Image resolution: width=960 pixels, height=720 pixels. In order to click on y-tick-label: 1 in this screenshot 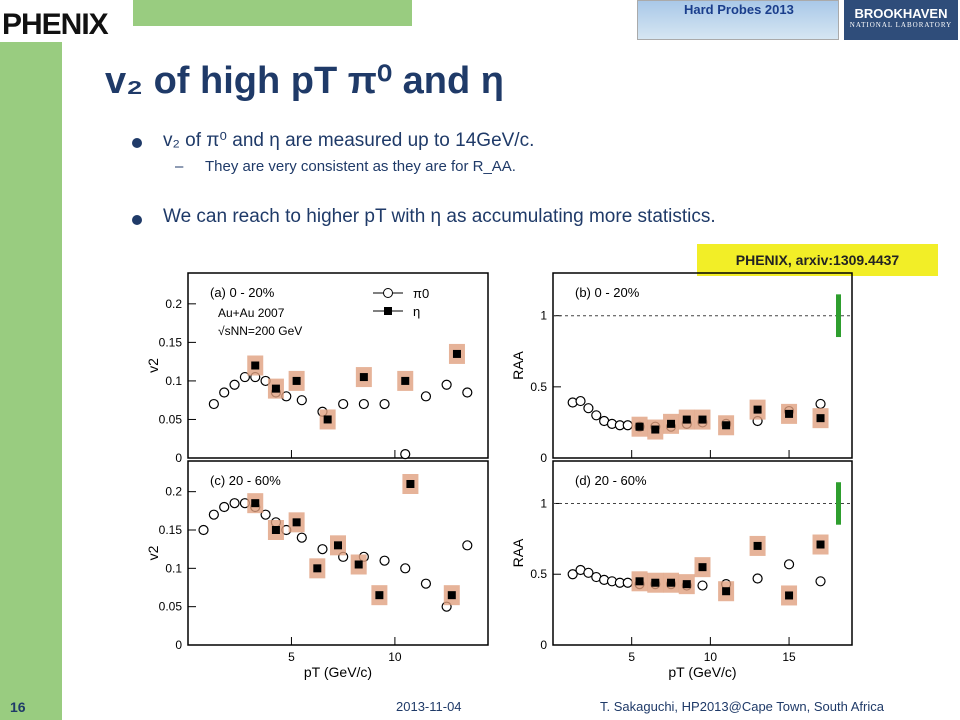, I will do `click(543, 503)`.